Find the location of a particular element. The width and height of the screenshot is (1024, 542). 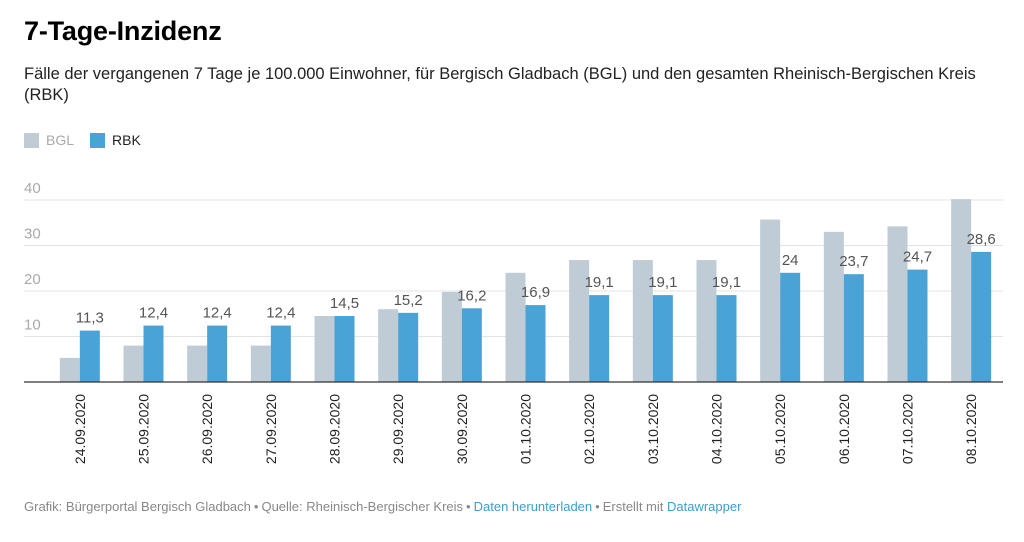

footer-source: Quelle: Rheinisch-Bergischer Kreis is located at coordinates (362, 506).